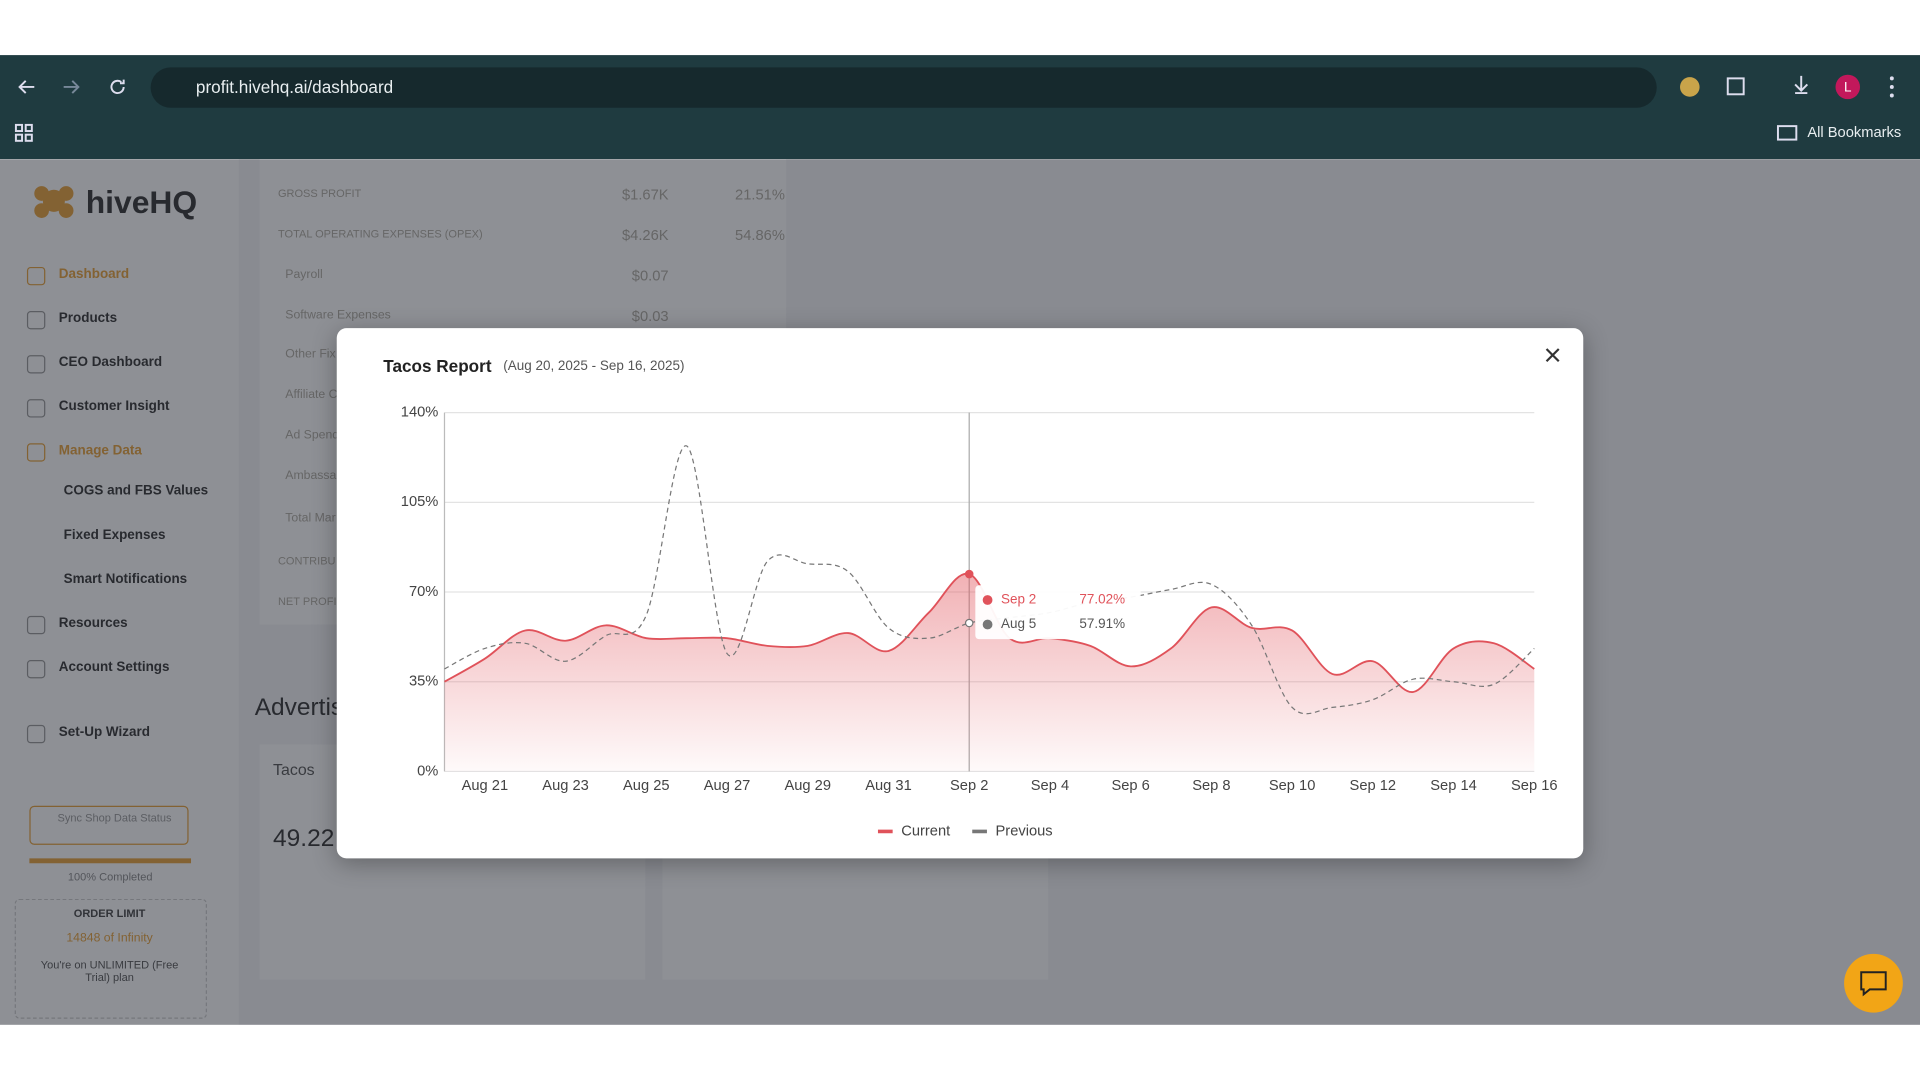 The width and height of the screenshot is (1920, 1080). What do you see at coordinates (420, 413) in the screenshot?
I see `y-tick-label: 140%` at bounding box center [420, 413].